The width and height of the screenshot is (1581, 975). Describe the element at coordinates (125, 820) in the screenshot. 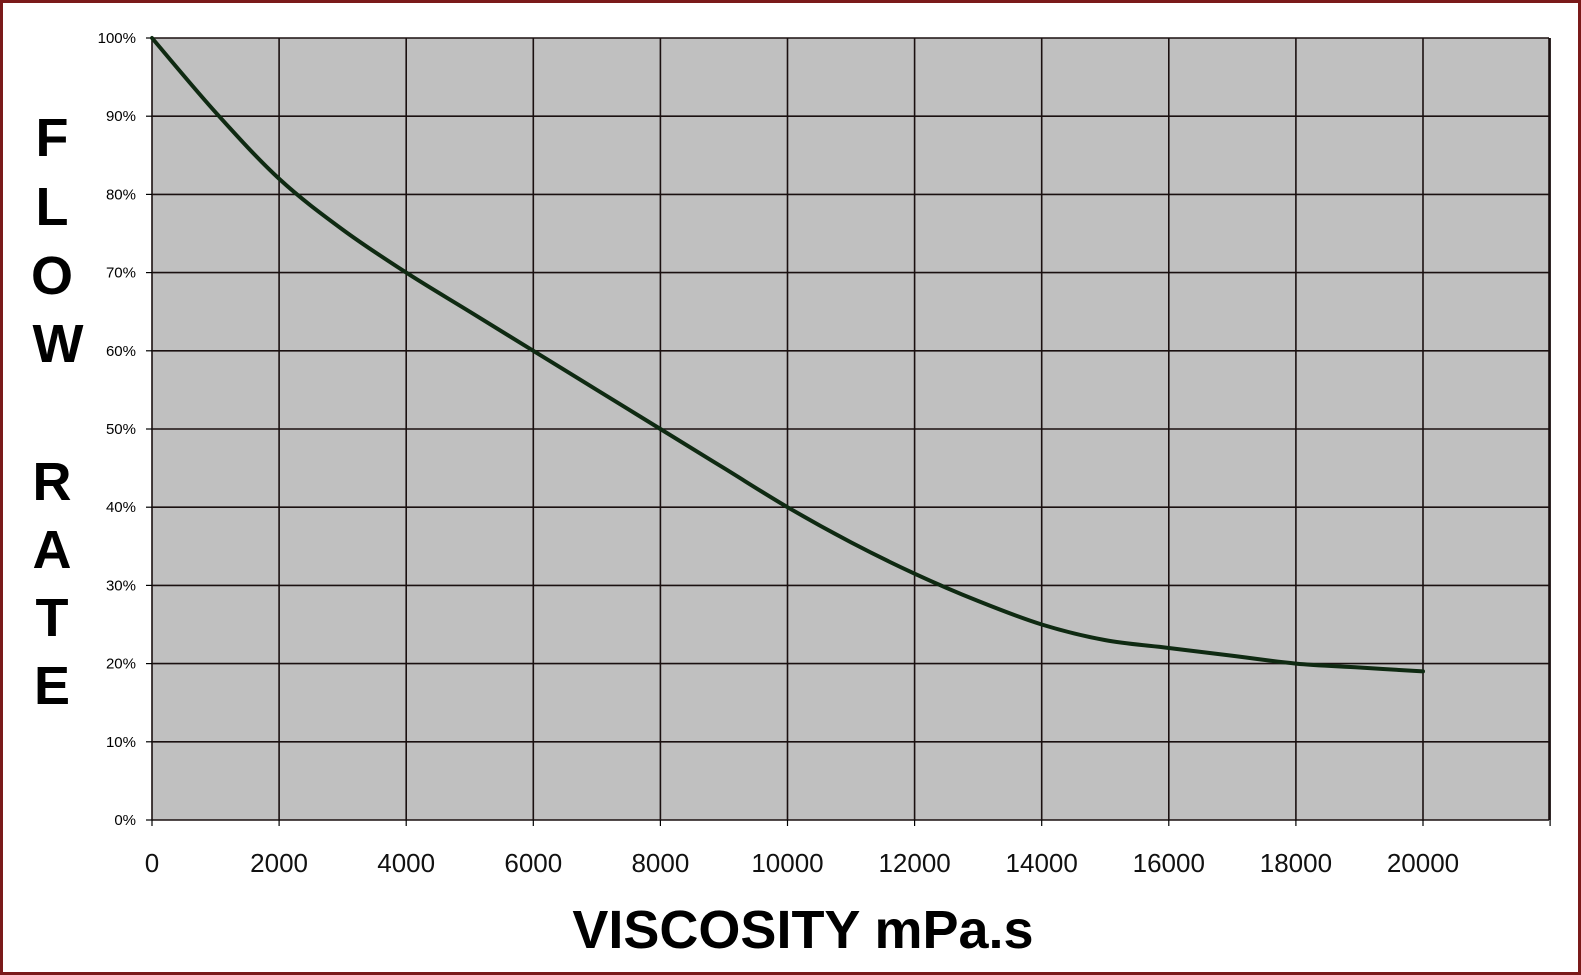

I see `y-tick-label: 0%` at that location.